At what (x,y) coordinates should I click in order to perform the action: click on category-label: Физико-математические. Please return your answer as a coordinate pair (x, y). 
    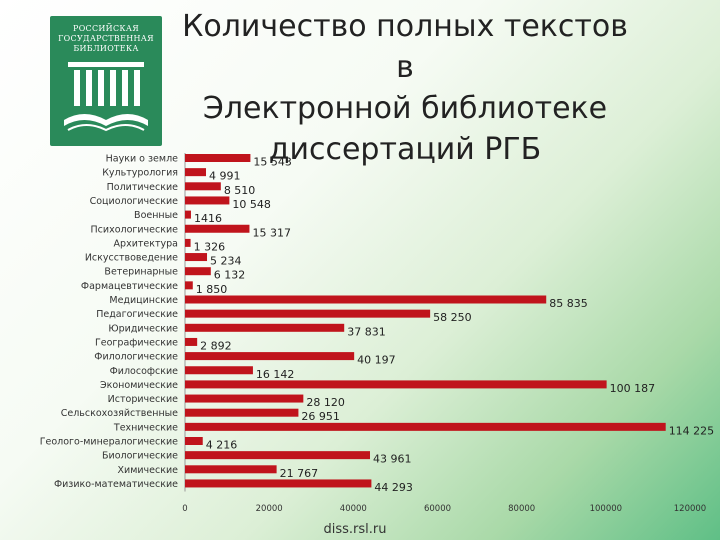
    Looking at the image, I should click on (116, 484).